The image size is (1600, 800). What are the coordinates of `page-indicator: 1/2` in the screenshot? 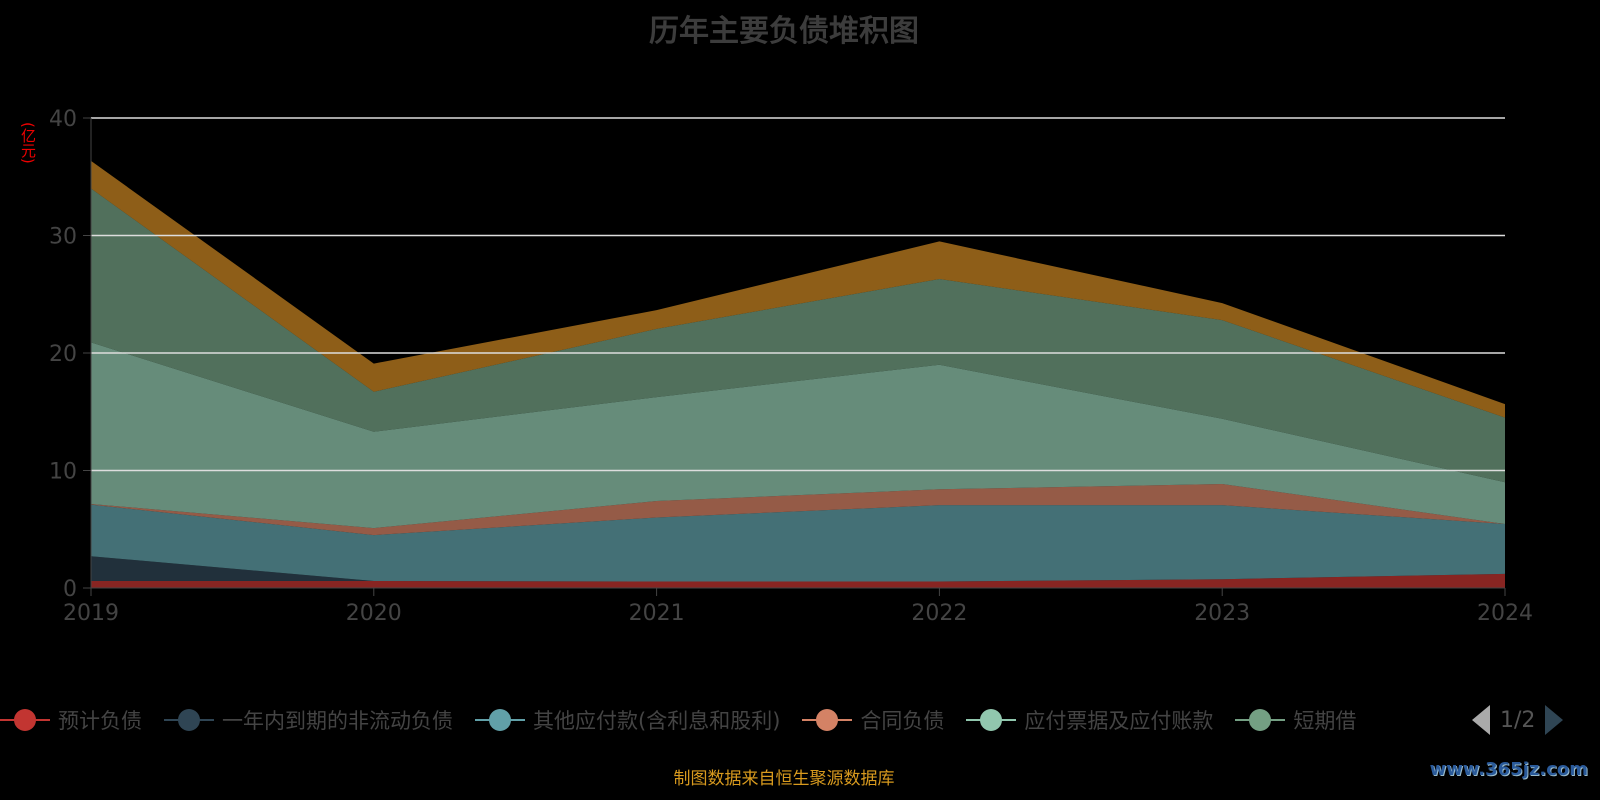 It's located at (1518, 720).